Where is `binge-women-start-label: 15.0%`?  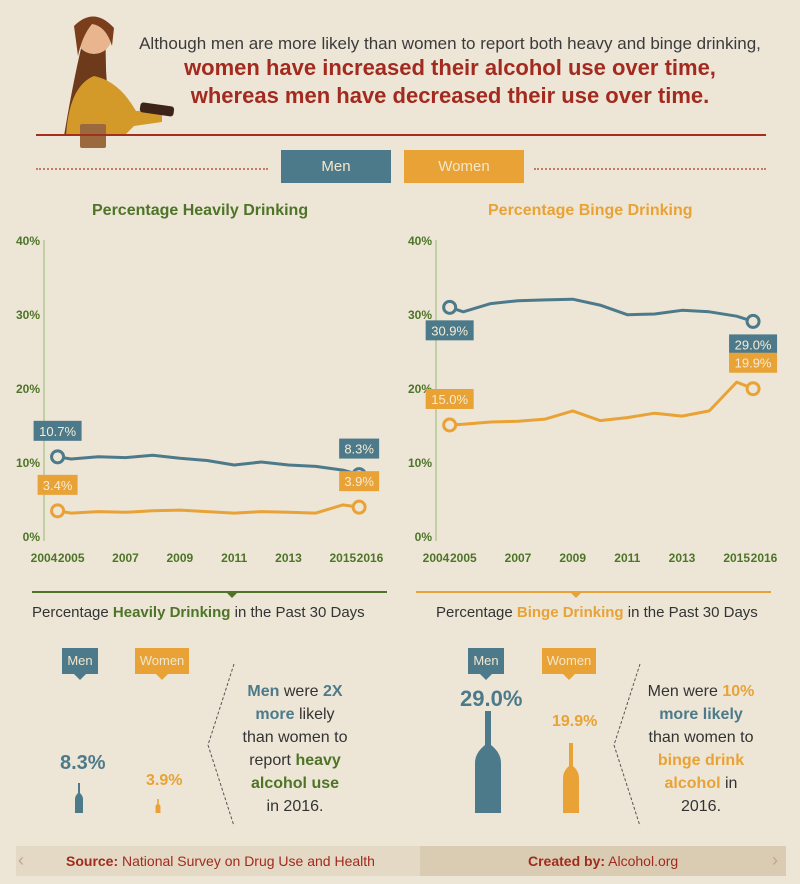
binge-women-start-label: 15.0% is located at coordinates (449, 399).